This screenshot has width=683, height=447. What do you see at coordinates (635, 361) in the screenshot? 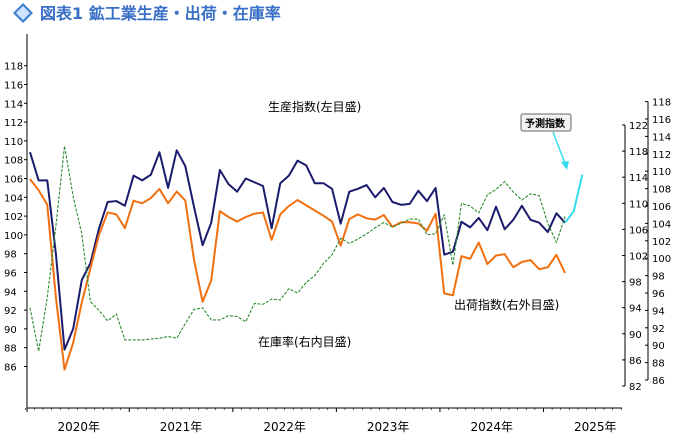
I see `right-outer-tick-label: 86` at bounding box center [635, 361].